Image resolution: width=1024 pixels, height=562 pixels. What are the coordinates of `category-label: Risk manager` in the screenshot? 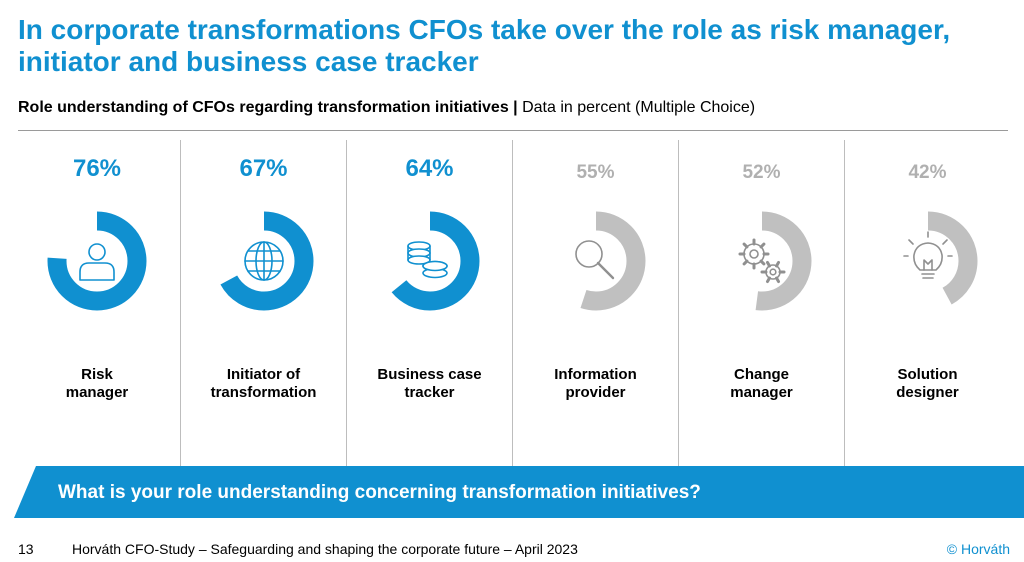 It's located at (97, 384).